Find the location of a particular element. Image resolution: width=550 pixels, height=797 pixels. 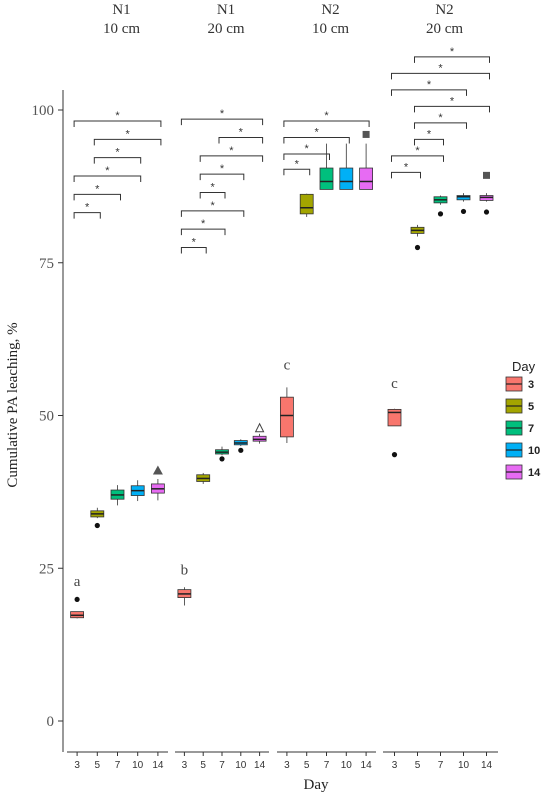

group-letter: b is located at coordinates (185, 570).